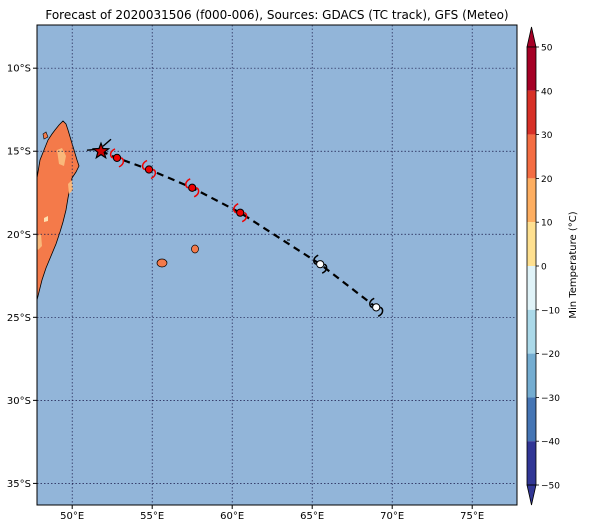 The image size is (591, 529). I want to click on colorbar-label: Min Temperature (°C), so click(573, 264).